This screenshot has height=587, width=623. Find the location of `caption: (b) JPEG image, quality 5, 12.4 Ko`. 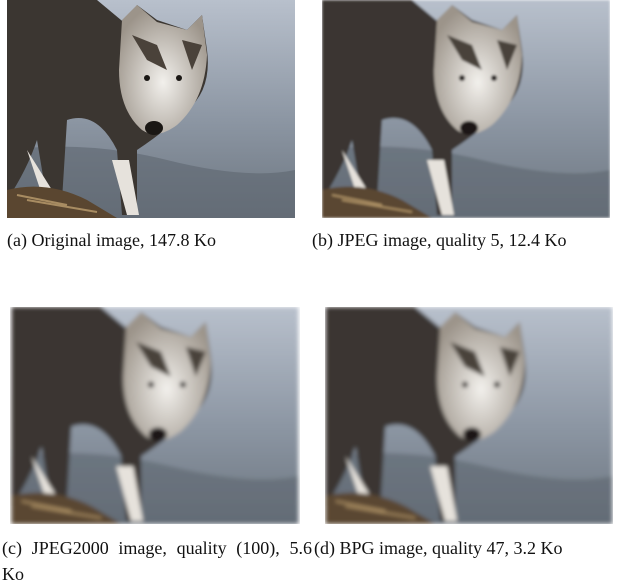

caption: (b) JPEG image, quality 5, 12.4 Ko is located at coordinates (439, 240).